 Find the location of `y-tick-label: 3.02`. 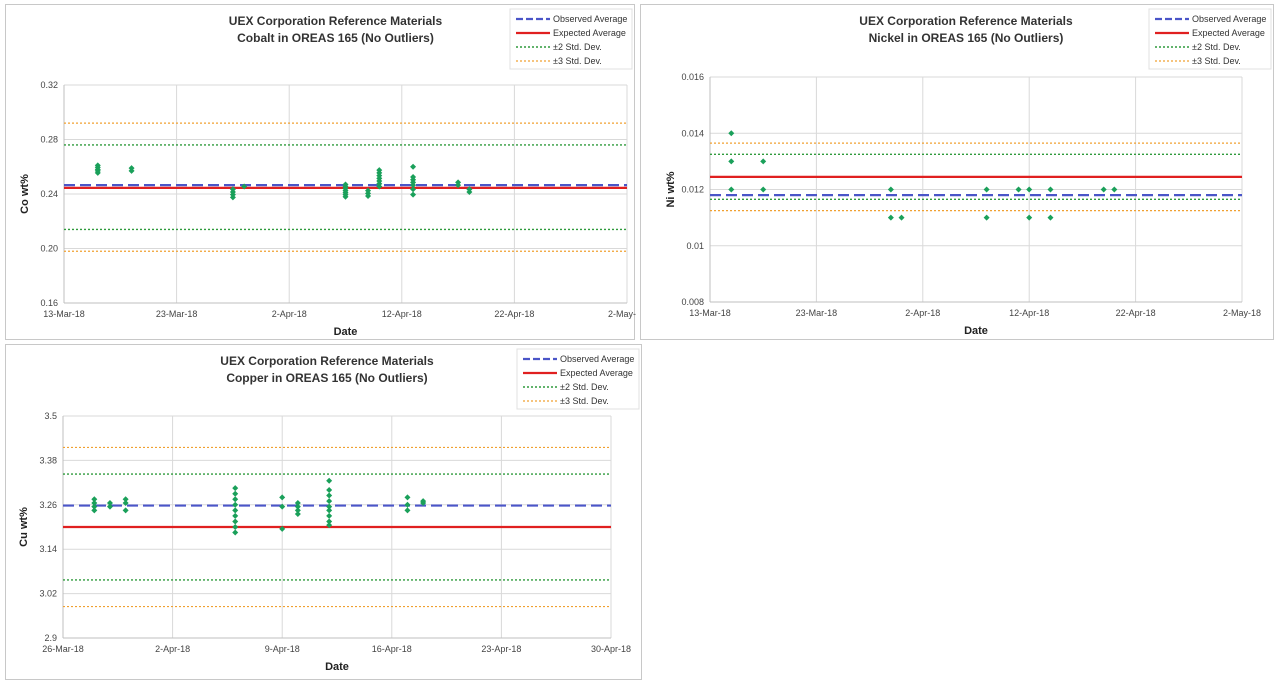

y-tick-label: 3.02 is located at coordinates (48, 594).